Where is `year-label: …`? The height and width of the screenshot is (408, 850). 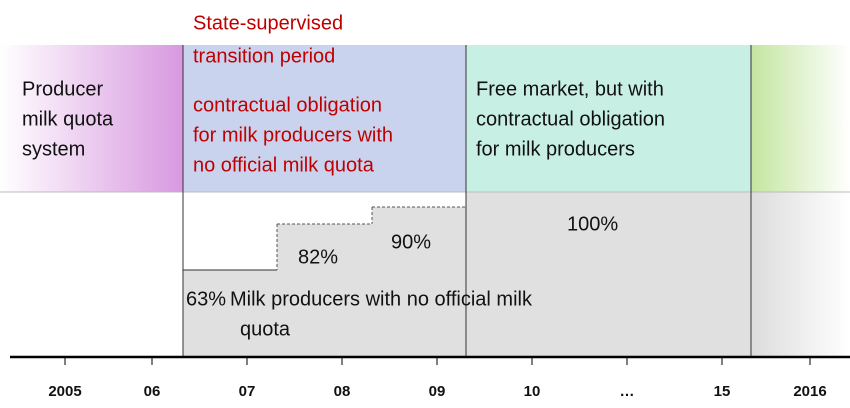
year-label: … is located at coordinates (627, 391).